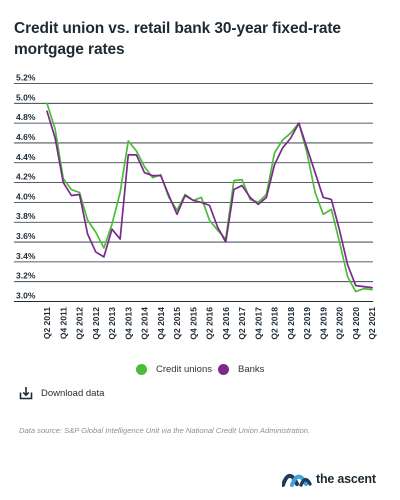  Describe the element at coordinates (145, 323) in the screenshot. I see `x-tick-label: Q2 2014` at that location.